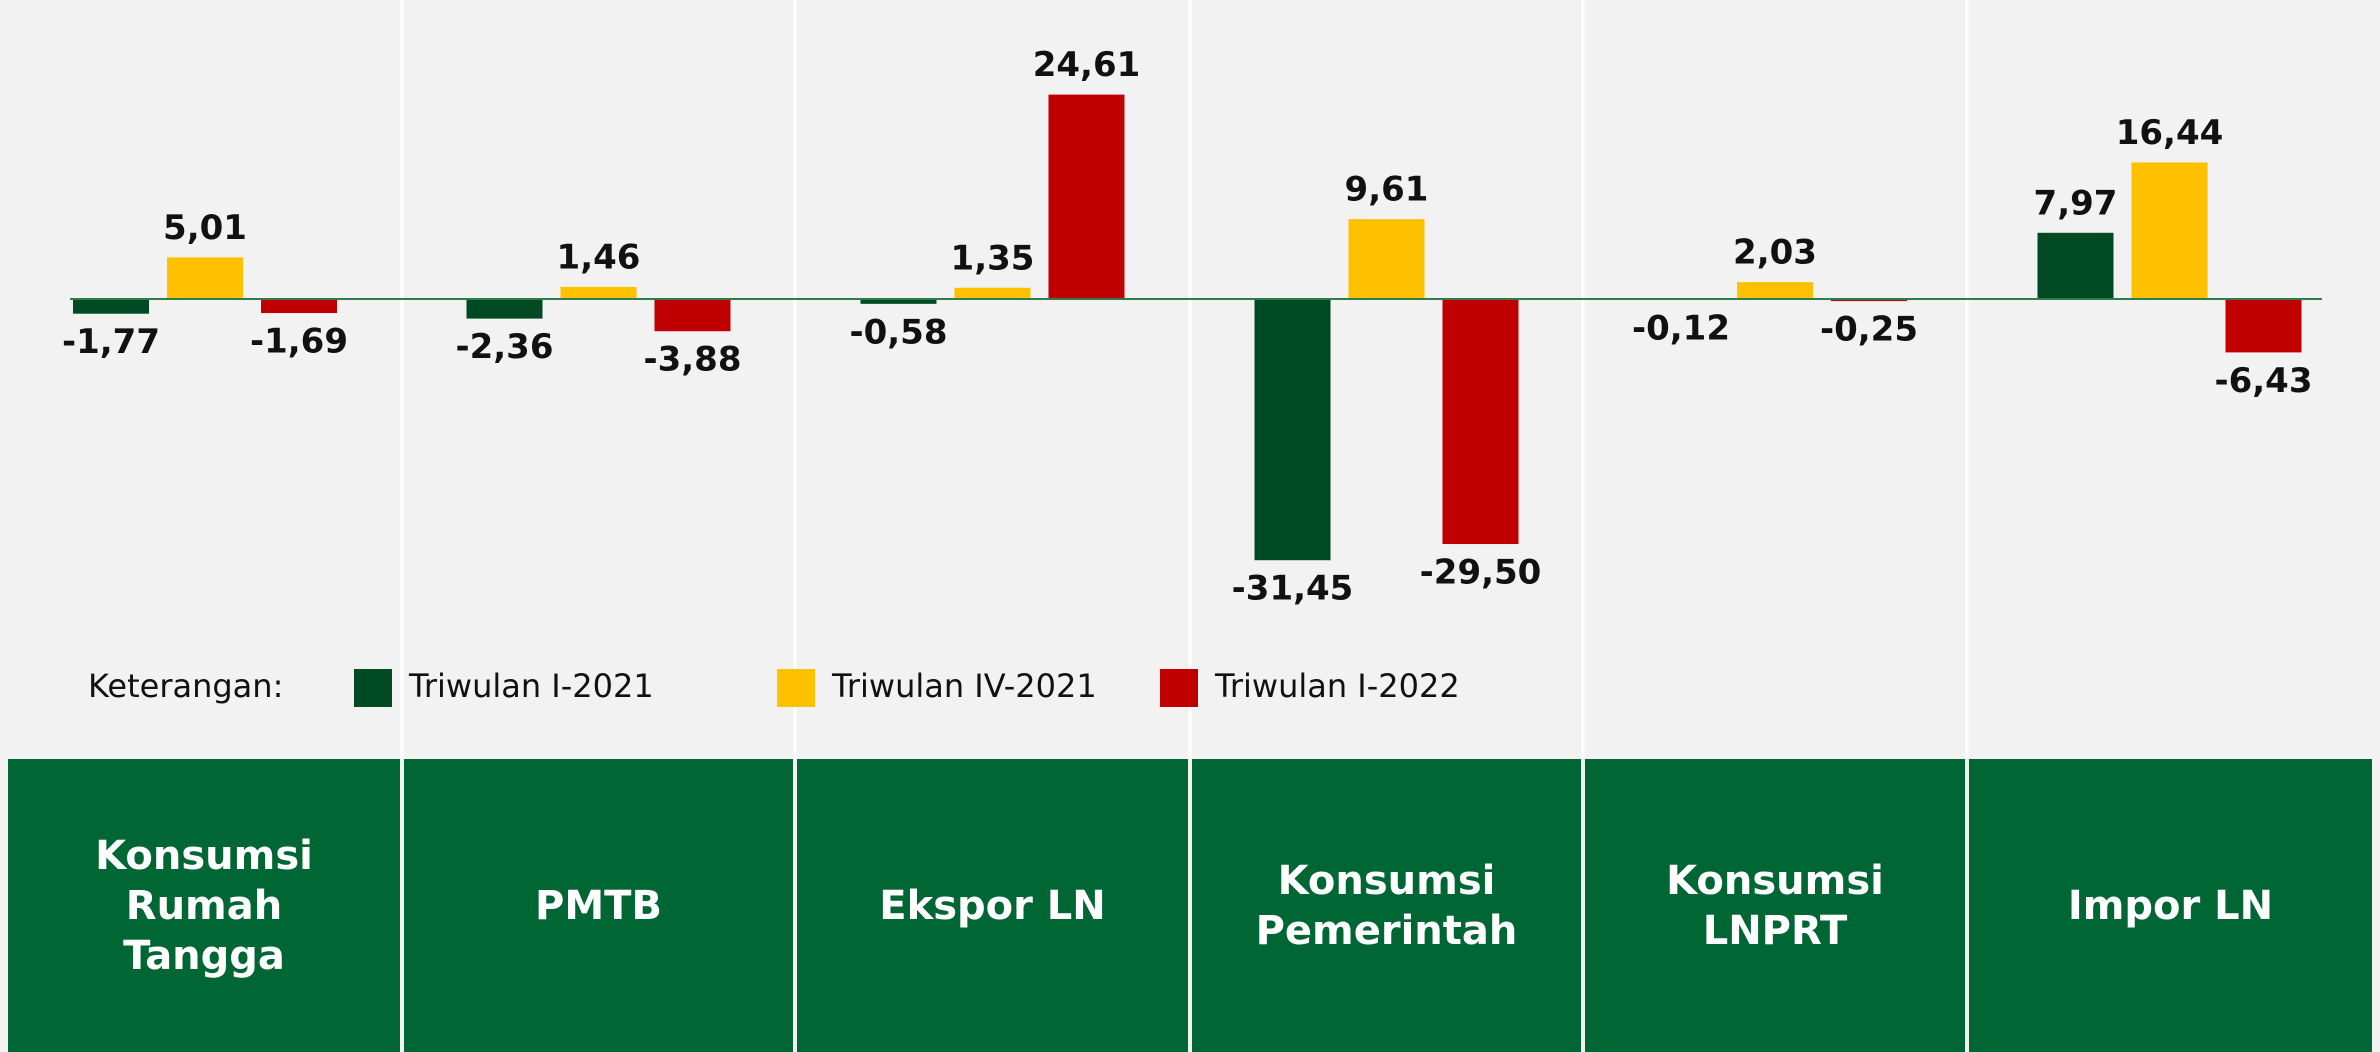 This screenshot has width=2380, height=1052. What do you see at coordinates (111, 342) in the screenshot?
I see `value-label: -1,77` at bounding box center [111, 342].